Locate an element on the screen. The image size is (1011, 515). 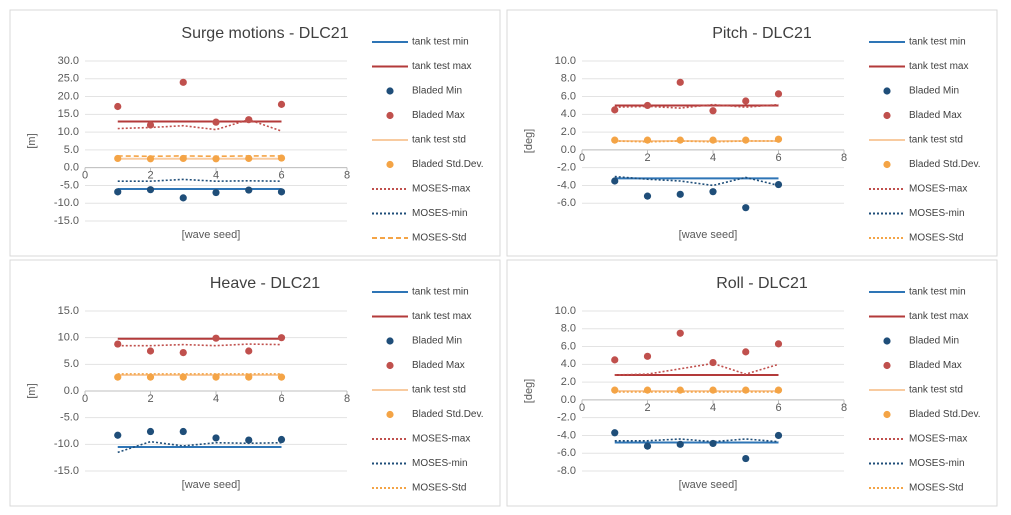
y-tick-label: 25.0 is located at coordinates (68, 79).